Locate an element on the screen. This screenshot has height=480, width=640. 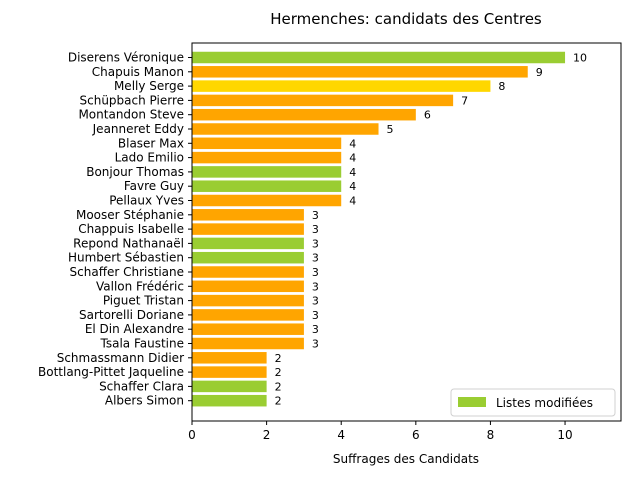
y-tick-label: Bottlang-Pittet Jaqueline is located at coordinates (111, 372).